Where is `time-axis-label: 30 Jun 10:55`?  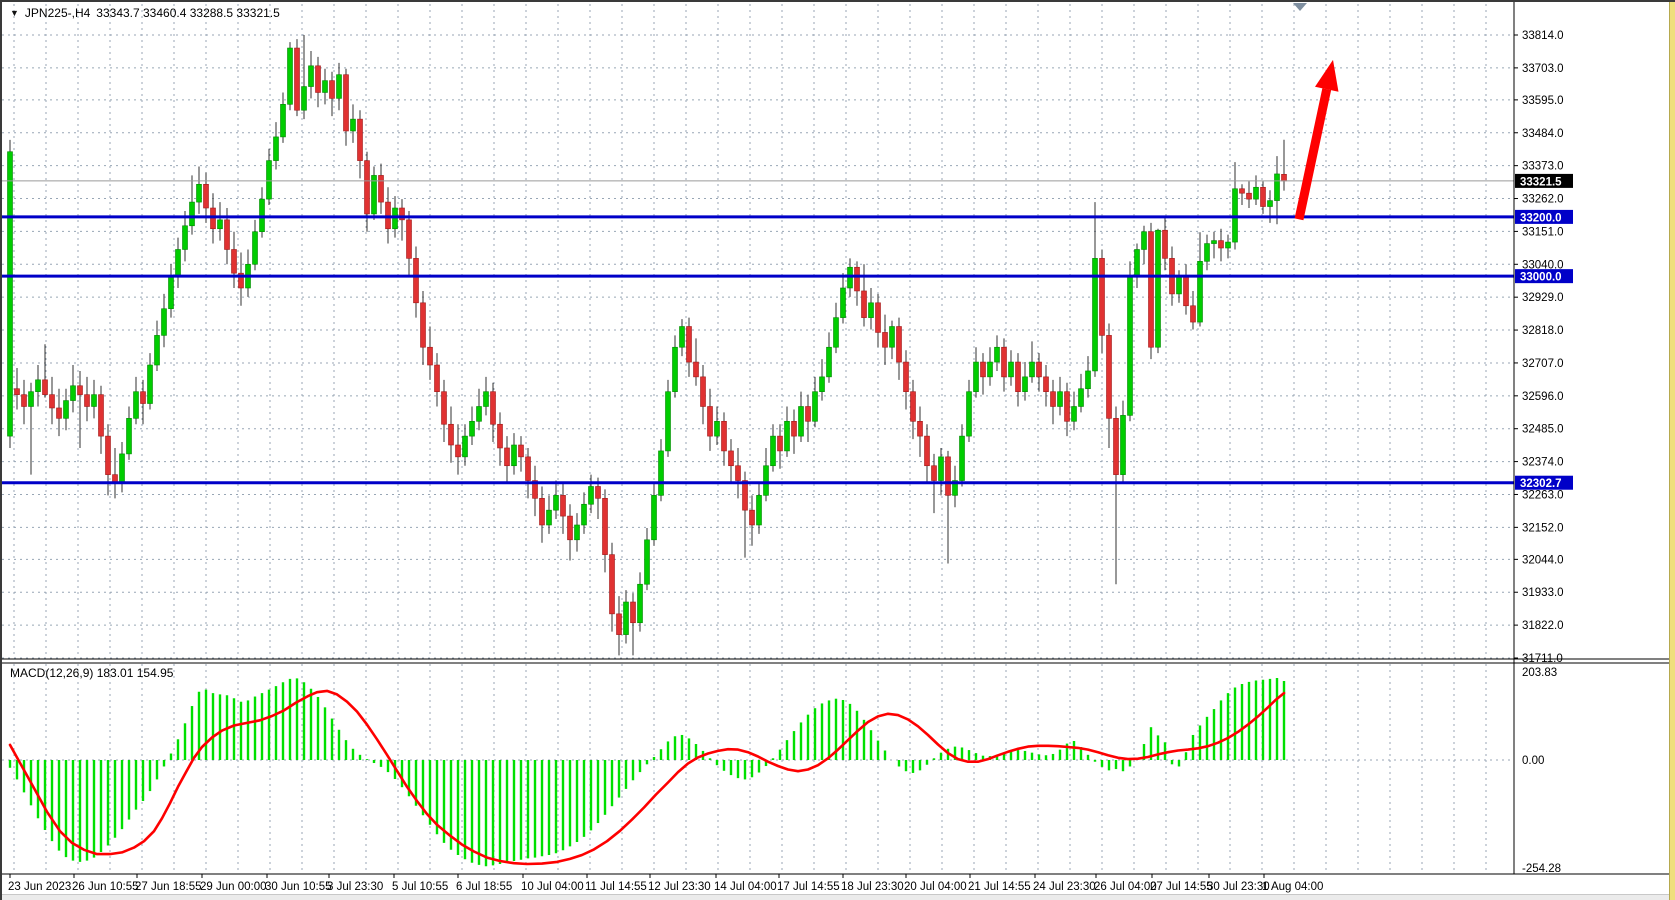
time-axis-label: 30 Jun 10:55 is located at coordinates (298, 887).